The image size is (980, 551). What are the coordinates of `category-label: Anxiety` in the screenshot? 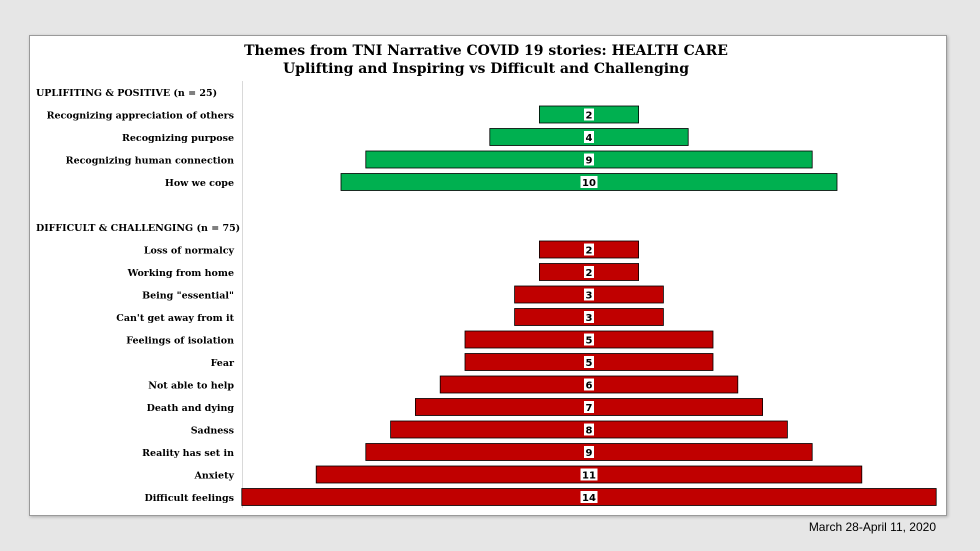 It's located at (213, 476).